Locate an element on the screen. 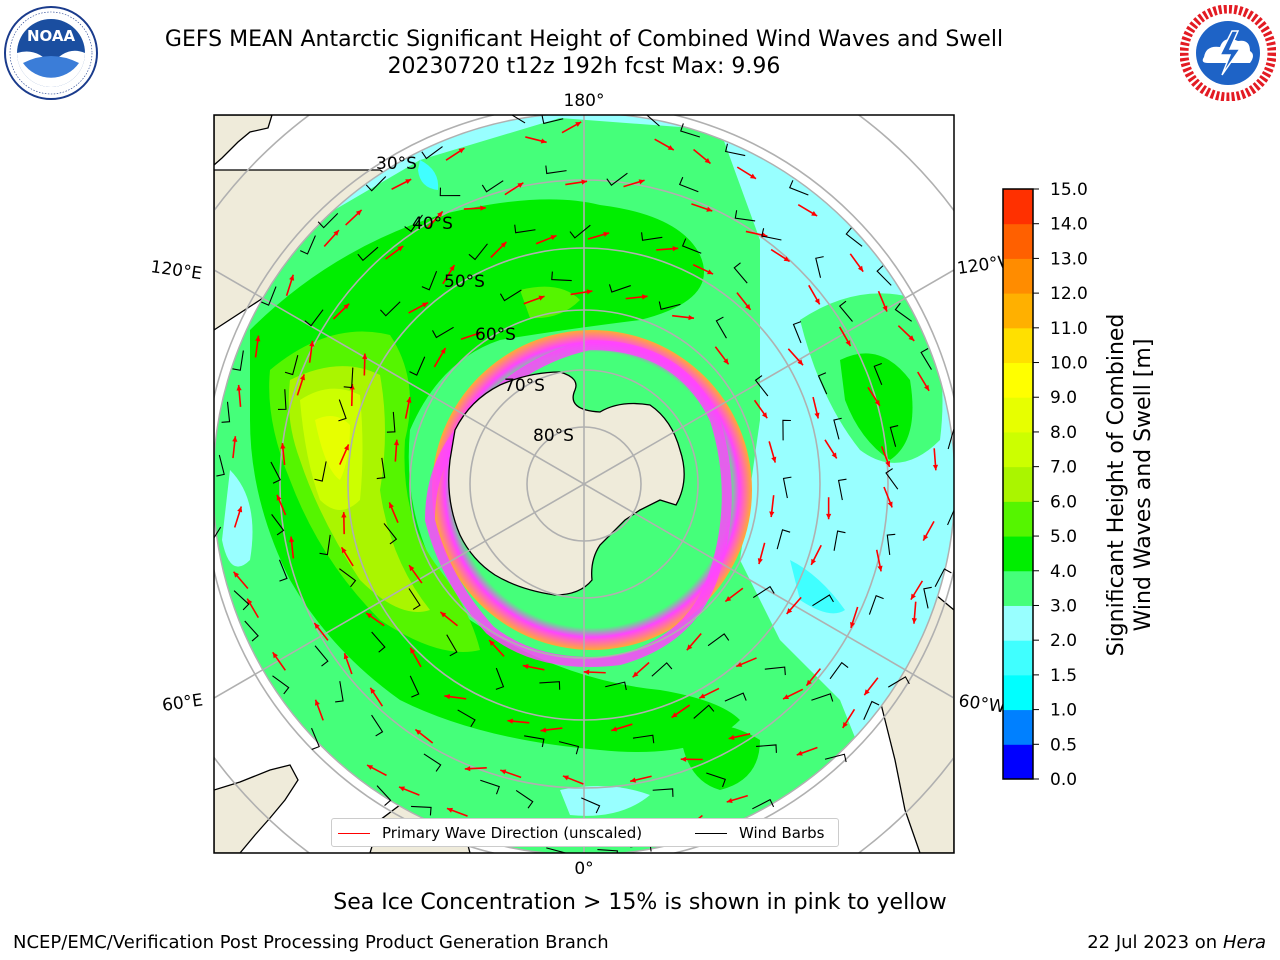  lat-label-30s: 30°S is located at coordinates (396, 164).